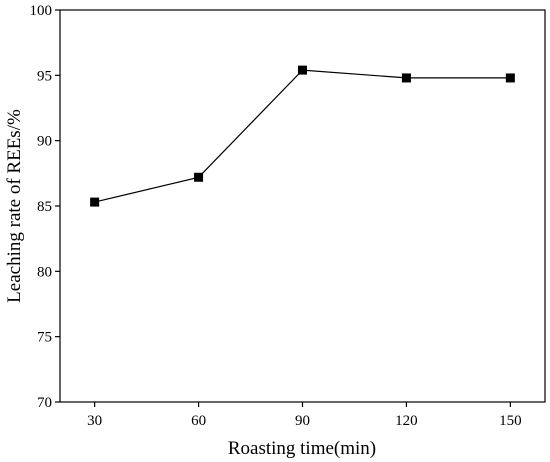 This screenshot has width=550, height=462. Describe the element at coordinates (44, 76) in the screenshot. I see `y-tick-label: 95` at that location.